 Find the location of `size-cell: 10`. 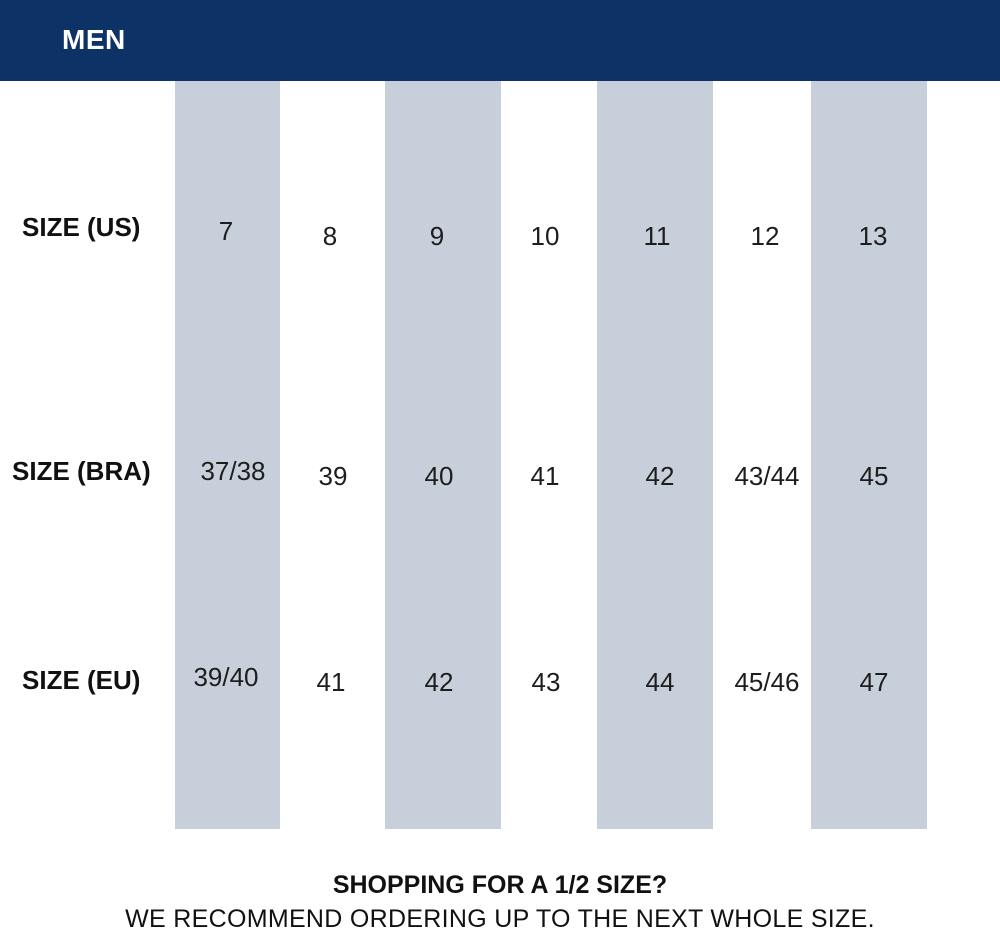

size-cell: 10 is located at coordinates (545, 236).